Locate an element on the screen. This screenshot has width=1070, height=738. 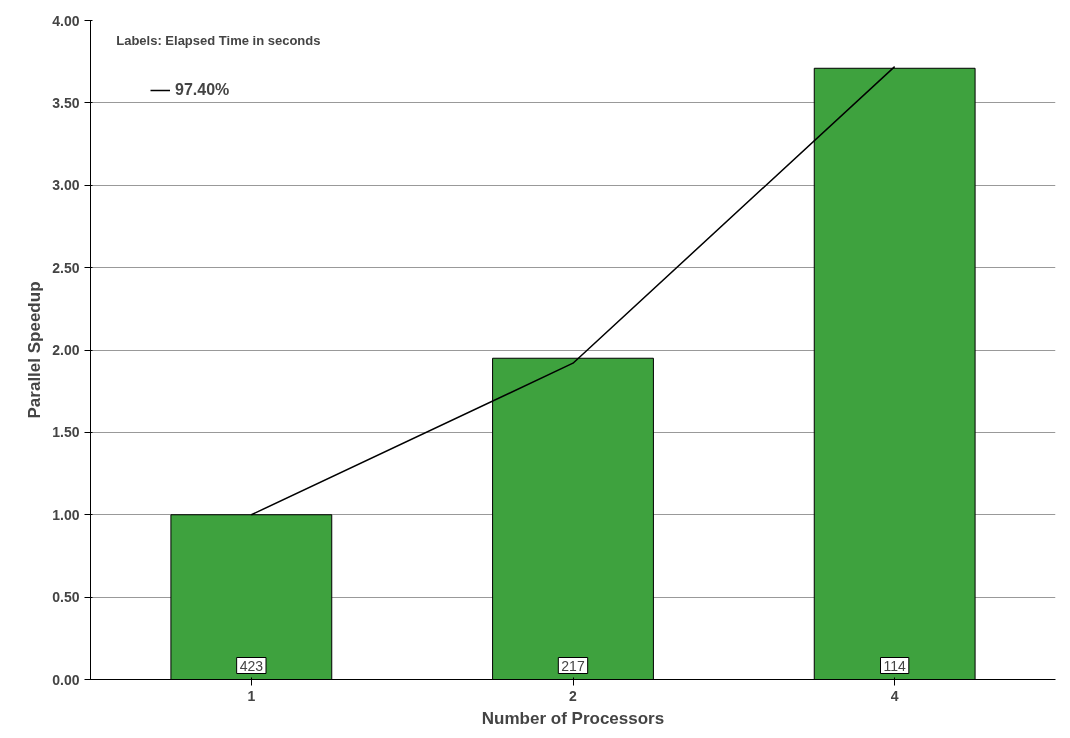
y-tick-label: 2.00 is located at coordinates (66, 350).